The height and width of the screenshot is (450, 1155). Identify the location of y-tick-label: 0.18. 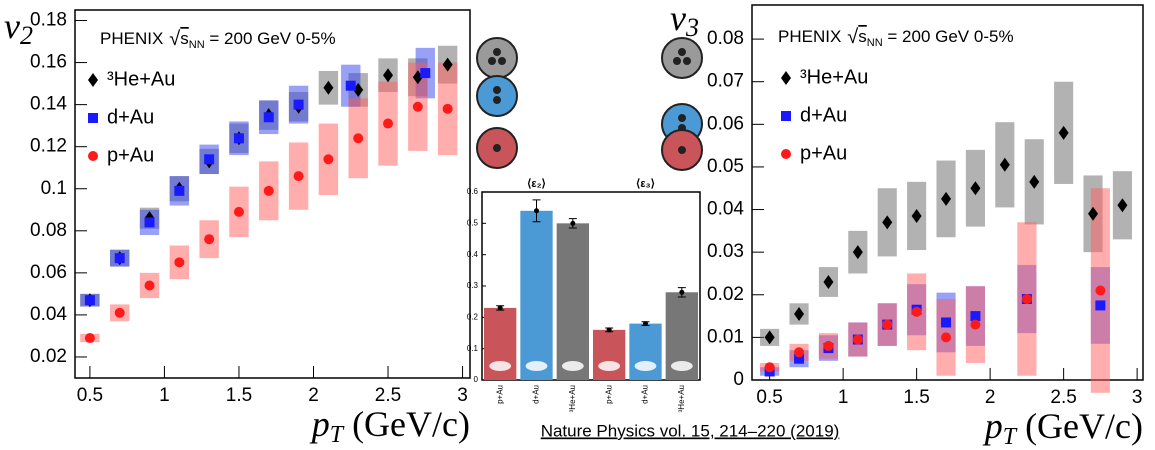
(48, 20).